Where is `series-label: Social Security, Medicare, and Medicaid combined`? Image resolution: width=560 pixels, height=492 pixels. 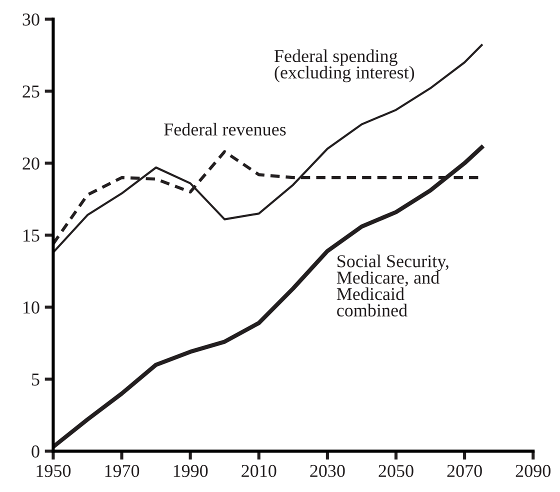
series-label: Social Security, Medicare, and Medicaid combined is located at coordinates (392, 285).